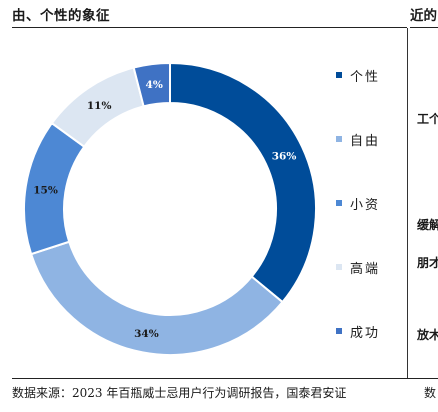 The height and width of the screenshot is (412, 438). I want to click on legend-label: 高端, so click(365, 269).